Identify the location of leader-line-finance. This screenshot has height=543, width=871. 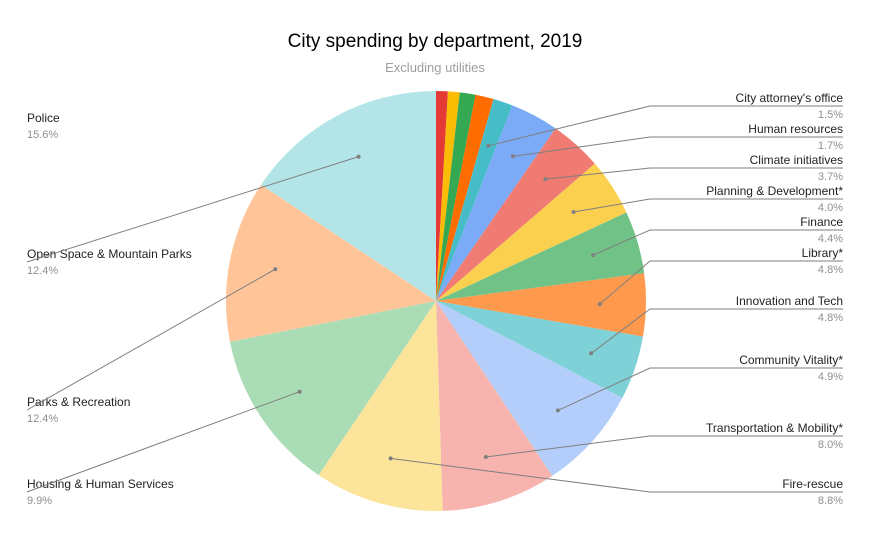
(717, 242).